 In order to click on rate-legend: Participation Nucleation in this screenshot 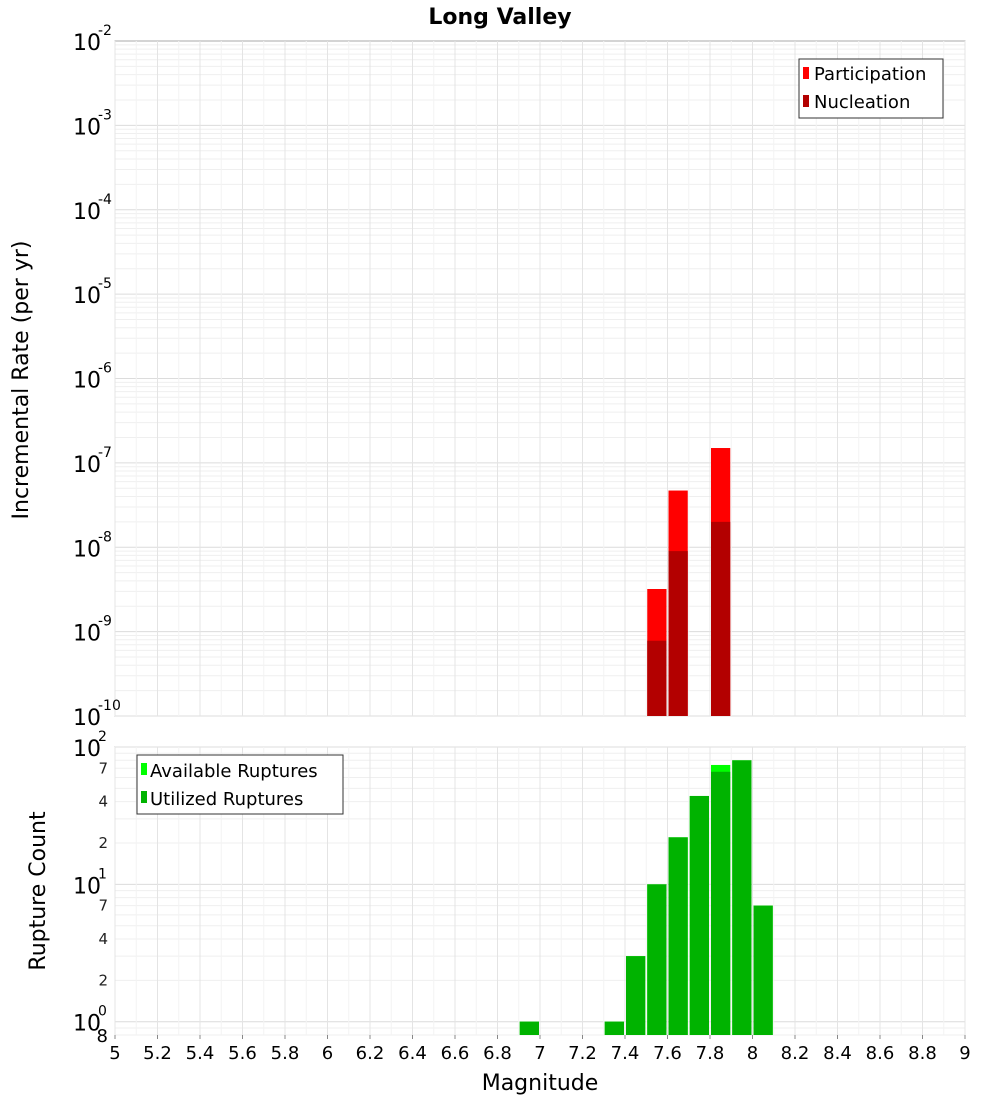, I will do `click(871, 88)`.